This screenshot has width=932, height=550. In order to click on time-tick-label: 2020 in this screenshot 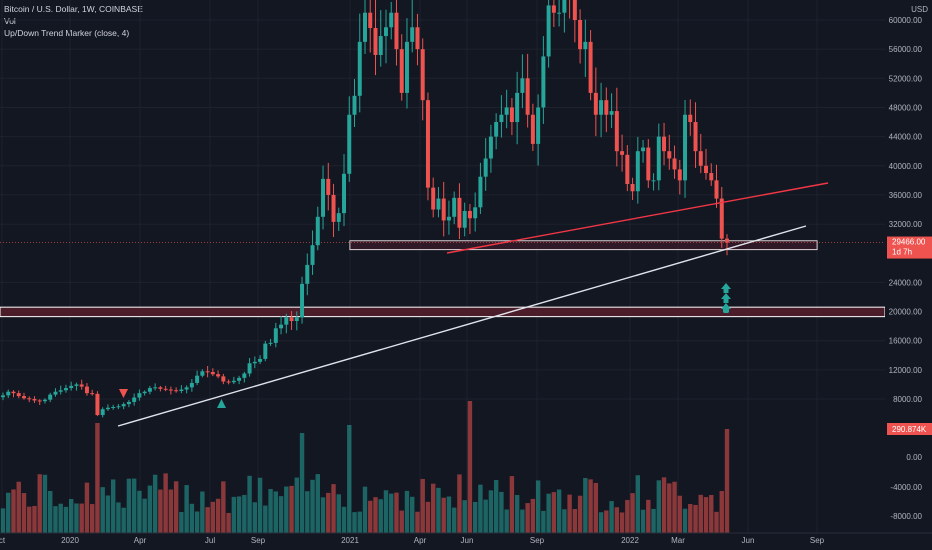, I will do `click(70, 540)`.